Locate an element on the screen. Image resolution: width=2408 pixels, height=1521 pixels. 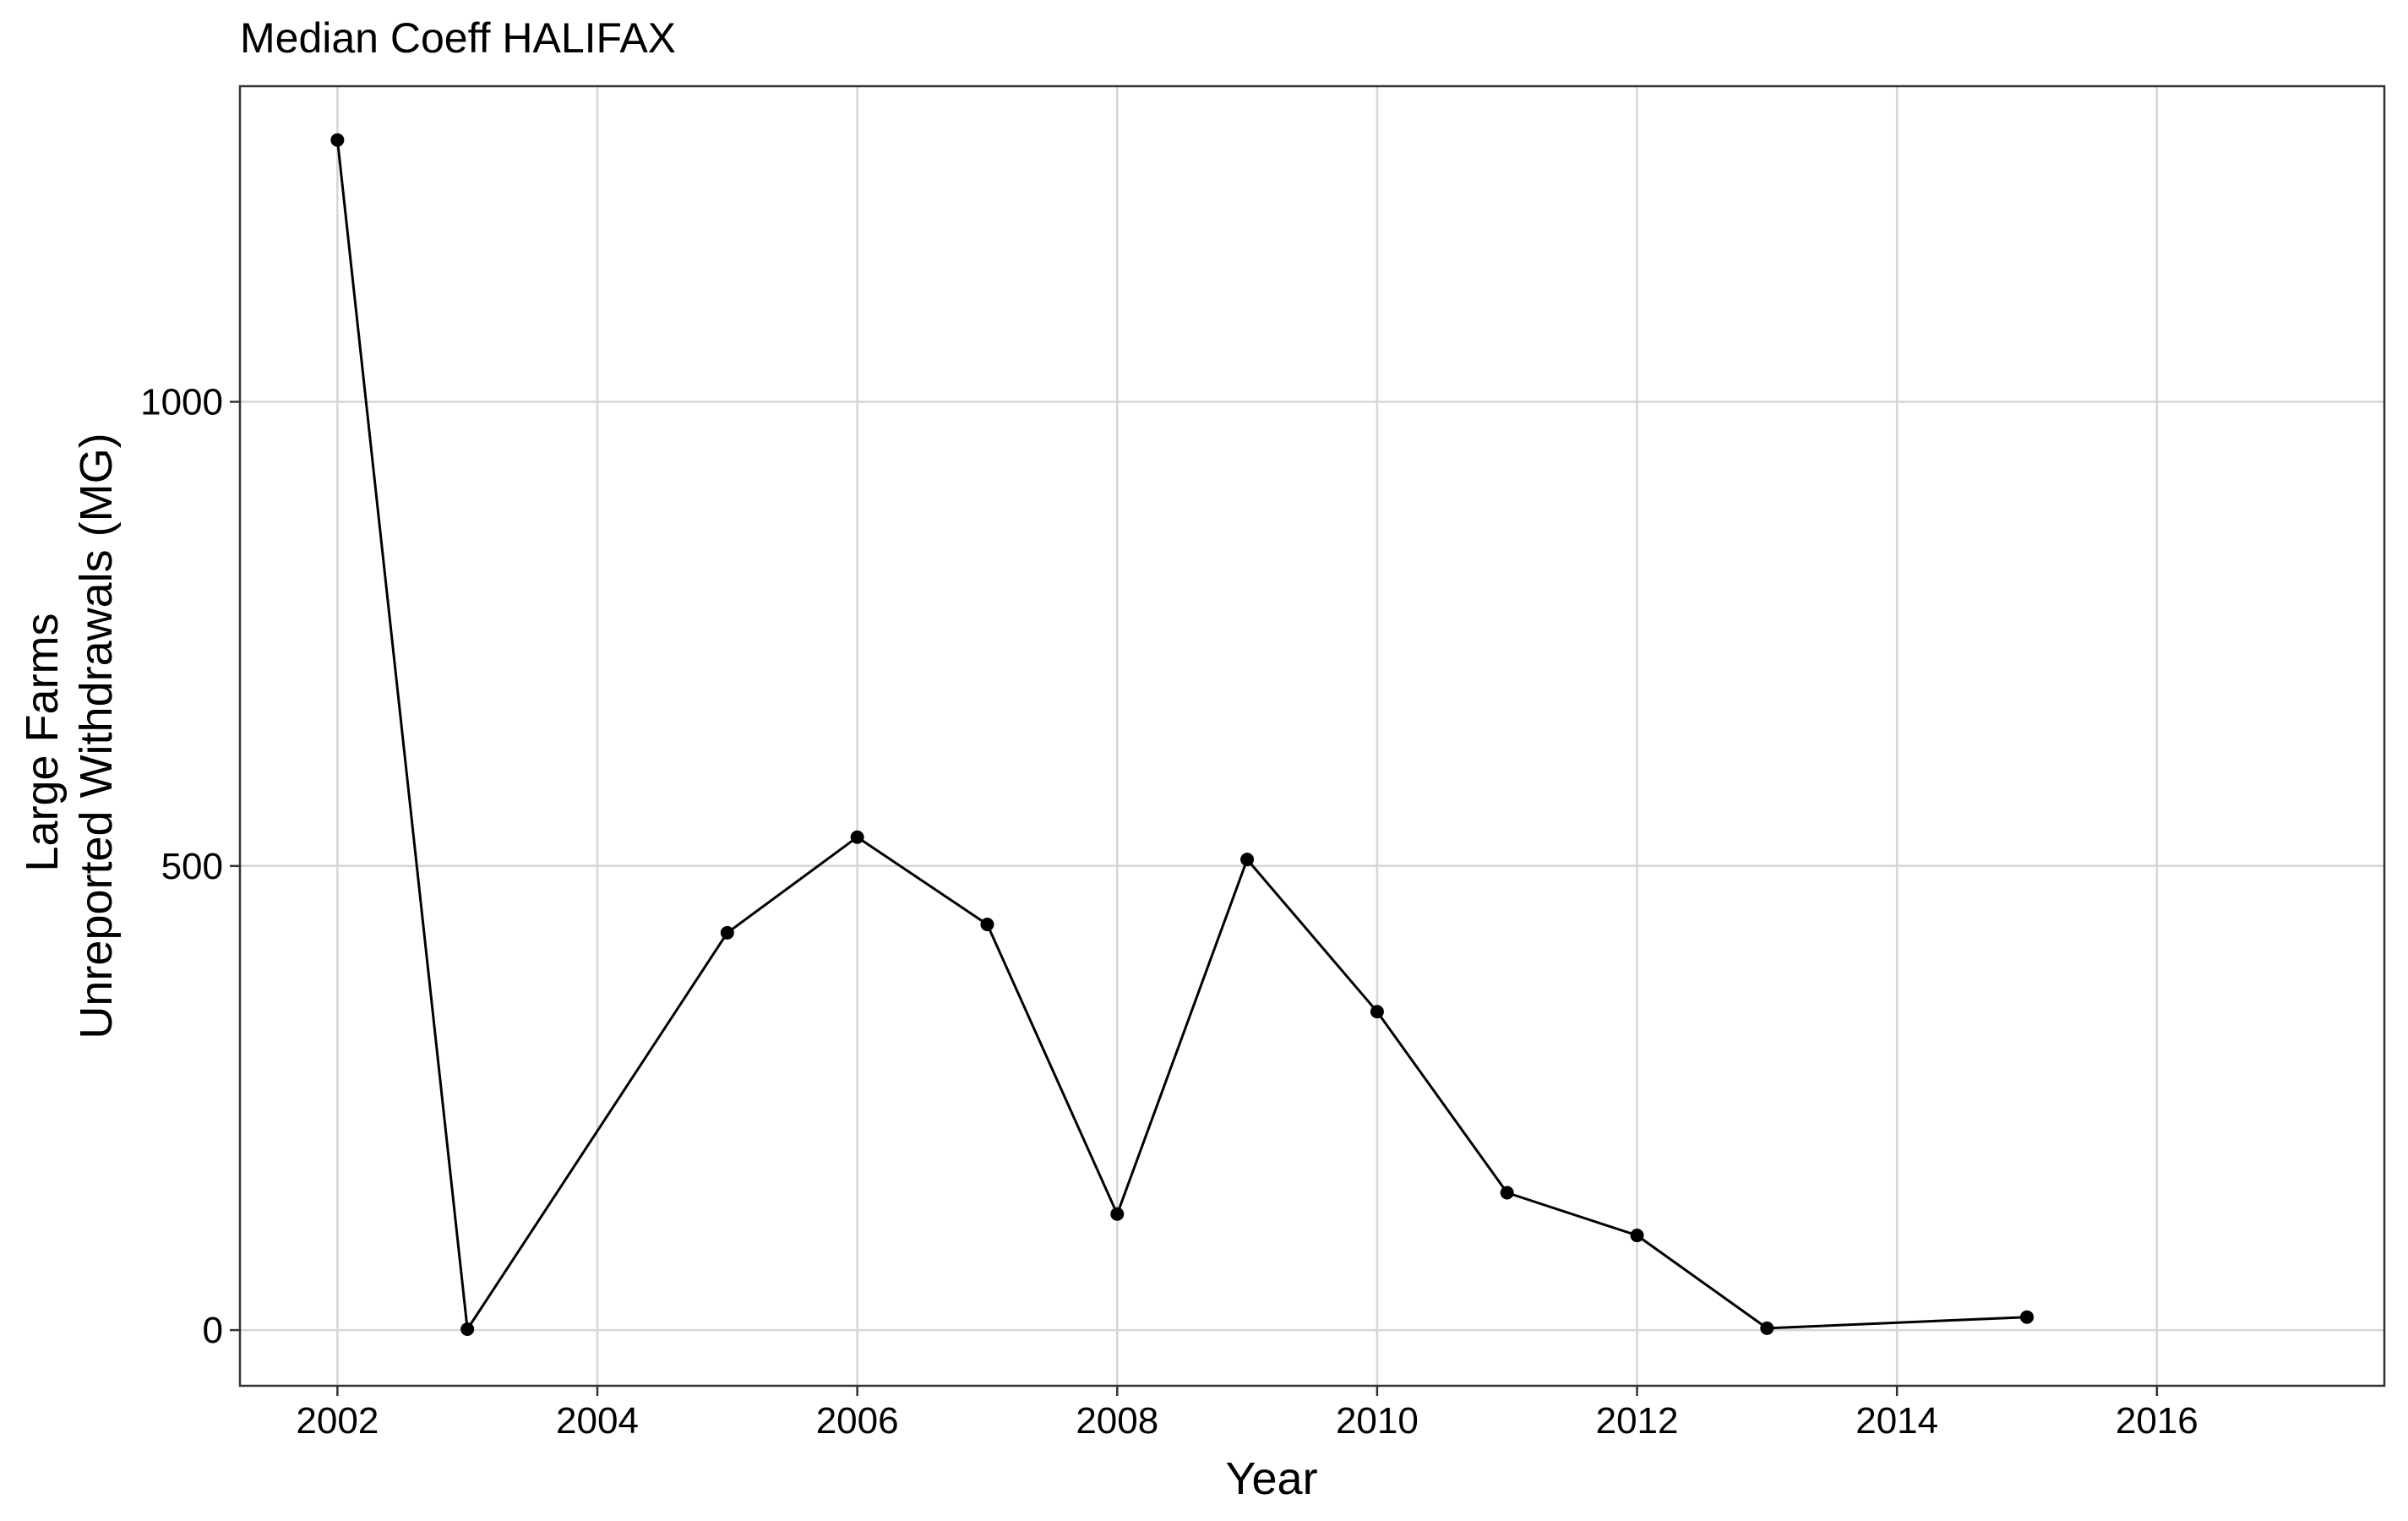
y-tick-label: 1000 is located at coordinates (181, 402).